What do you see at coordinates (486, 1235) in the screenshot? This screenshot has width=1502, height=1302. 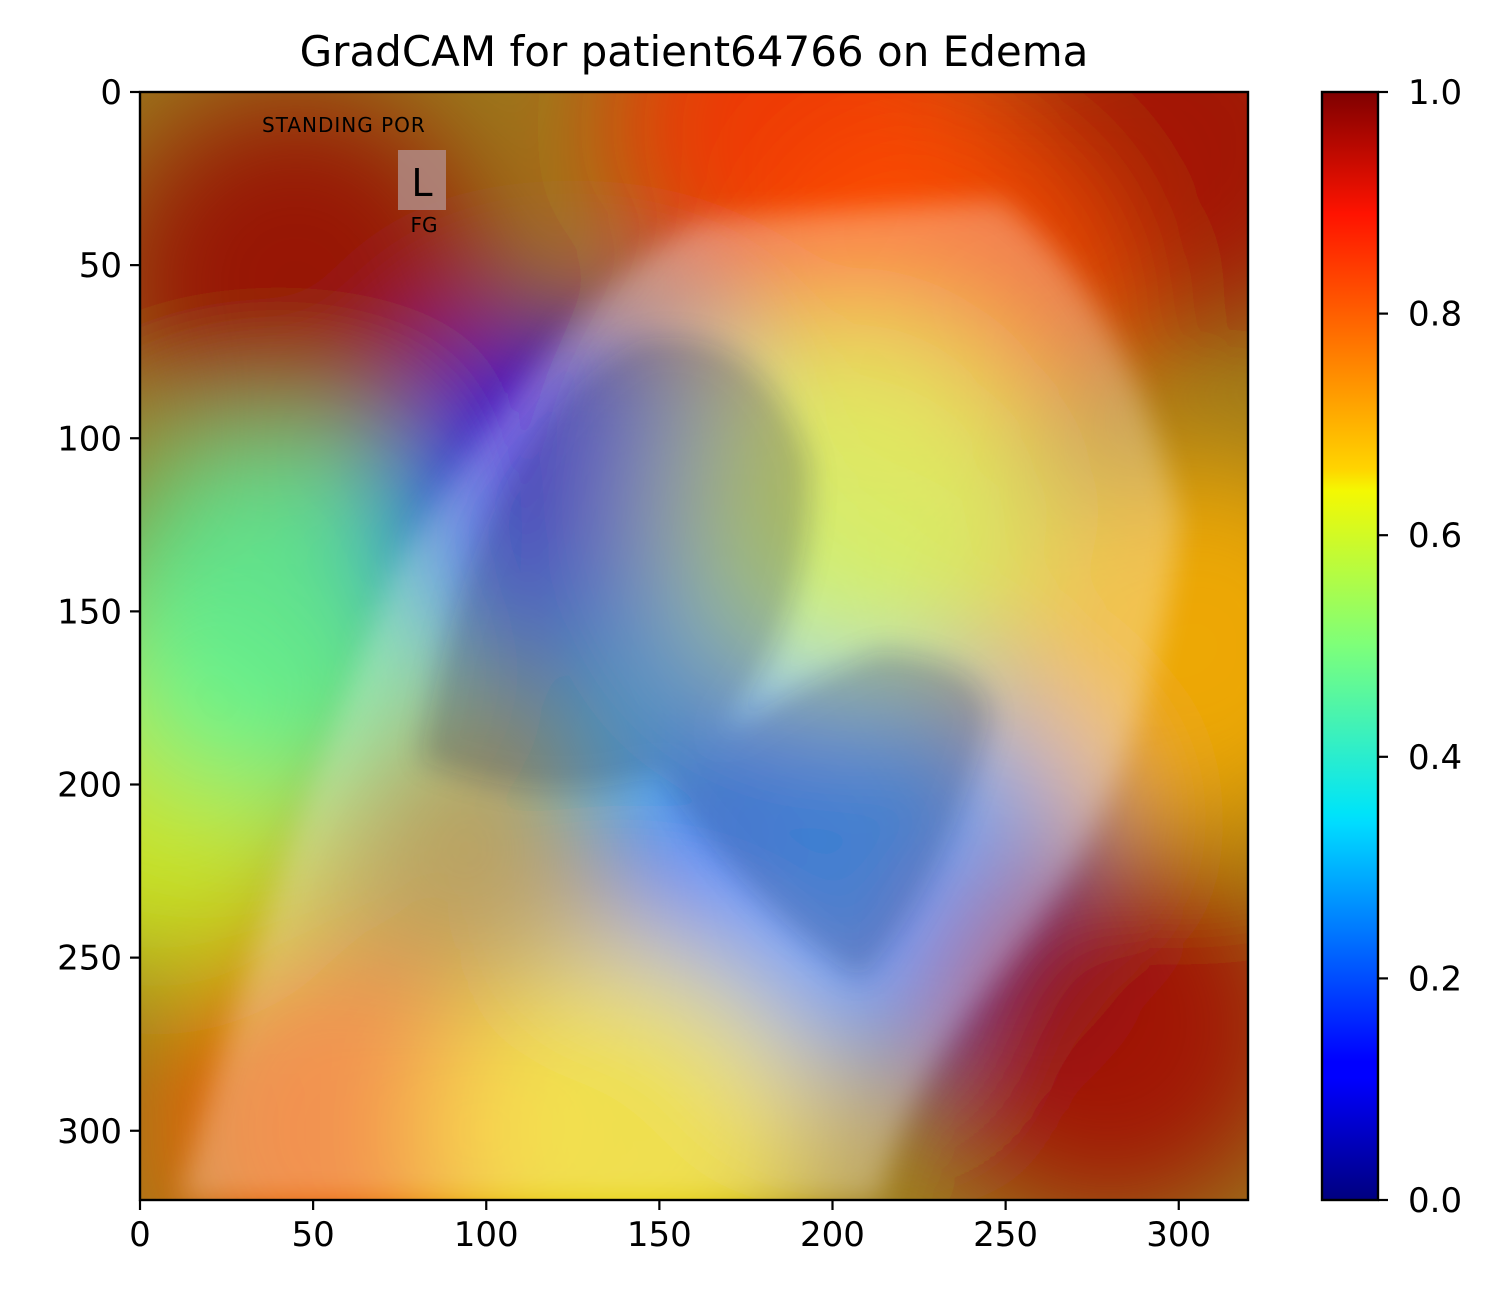 I see `x-tick-label: 100` at bounding box center [486, 1235].